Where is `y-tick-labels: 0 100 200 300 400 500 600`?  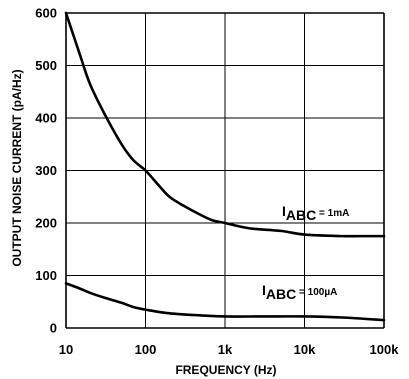 y-tick-labels: 0 100 200 300 400 500 600 is located at coordinates (46, 171).